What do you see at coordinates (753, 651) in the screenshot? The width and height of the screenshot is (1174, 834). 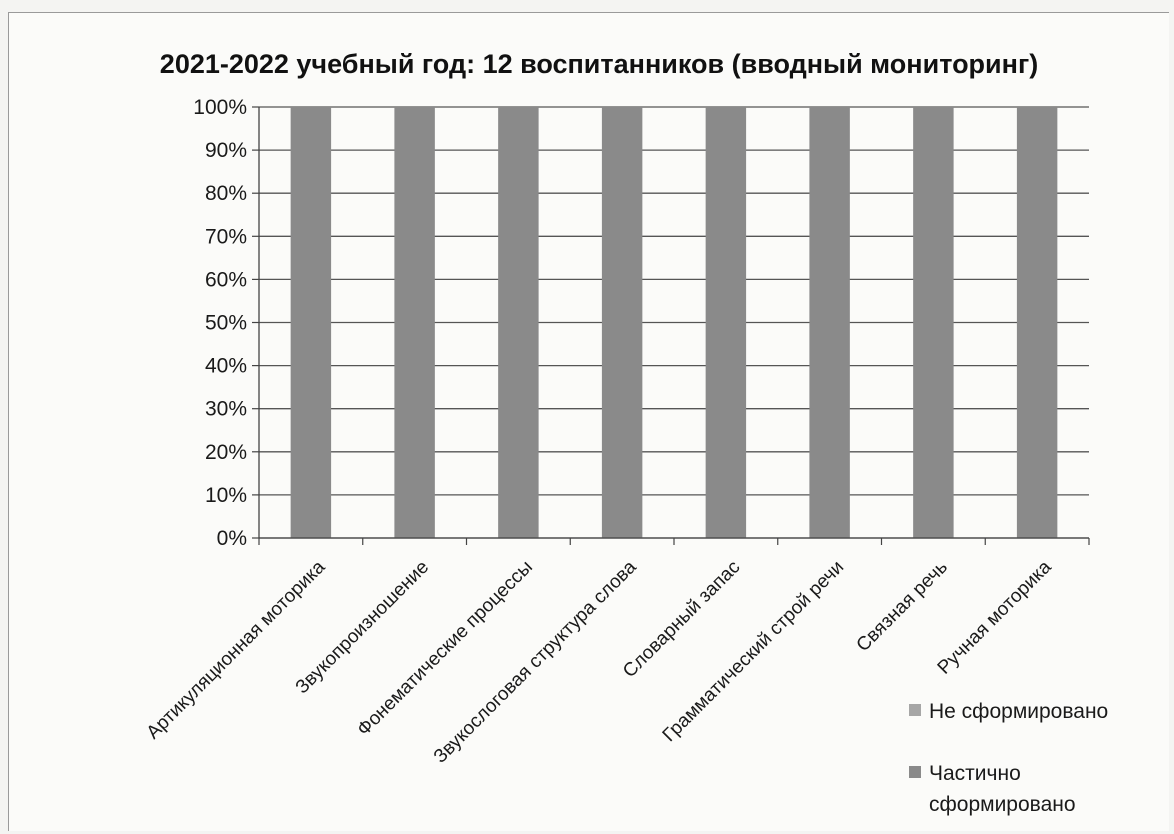 I see `category-label: Грамматический строй речи` at bounding box center [753, 651].